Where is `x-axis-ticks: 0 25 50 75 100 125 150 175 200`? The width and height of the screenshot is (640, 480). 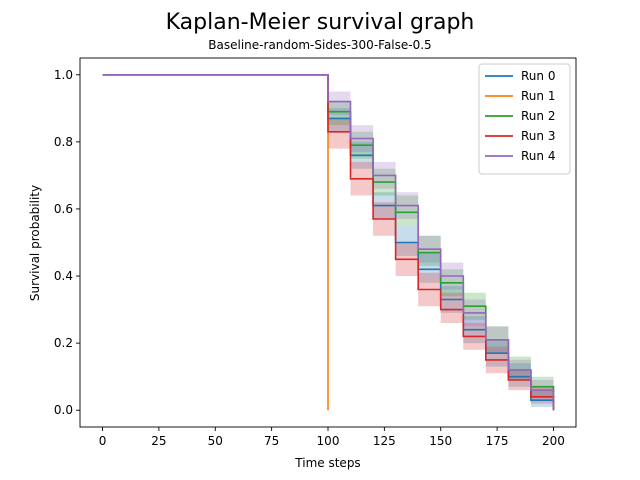
x-axis-ticks: 0 25 50 75 100 125 150 175 200 is located at coordinates (332, 437).